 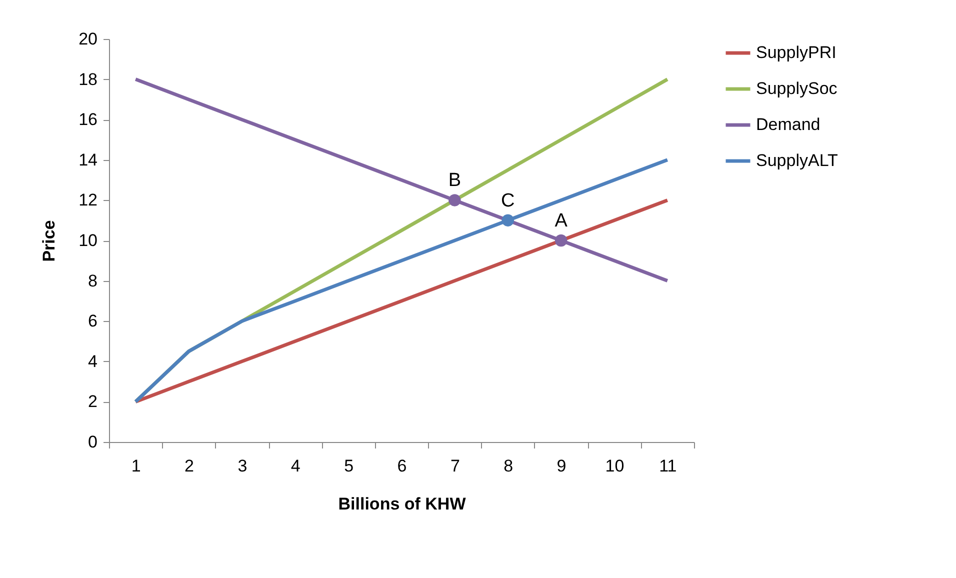 What do you see at coordinates (88, 240) in the screenshot?
I see `y-tick-label: 10` at bounding box center [88, 240].